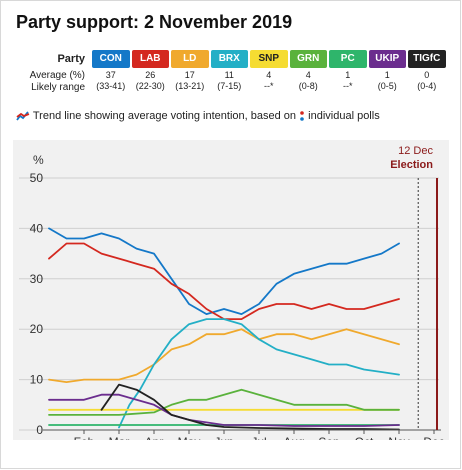 This screenshot has height=470, width=462. Describe the element at coordinates (189, 437) in the screenshot. I see `x-tick-may: May` at that location.